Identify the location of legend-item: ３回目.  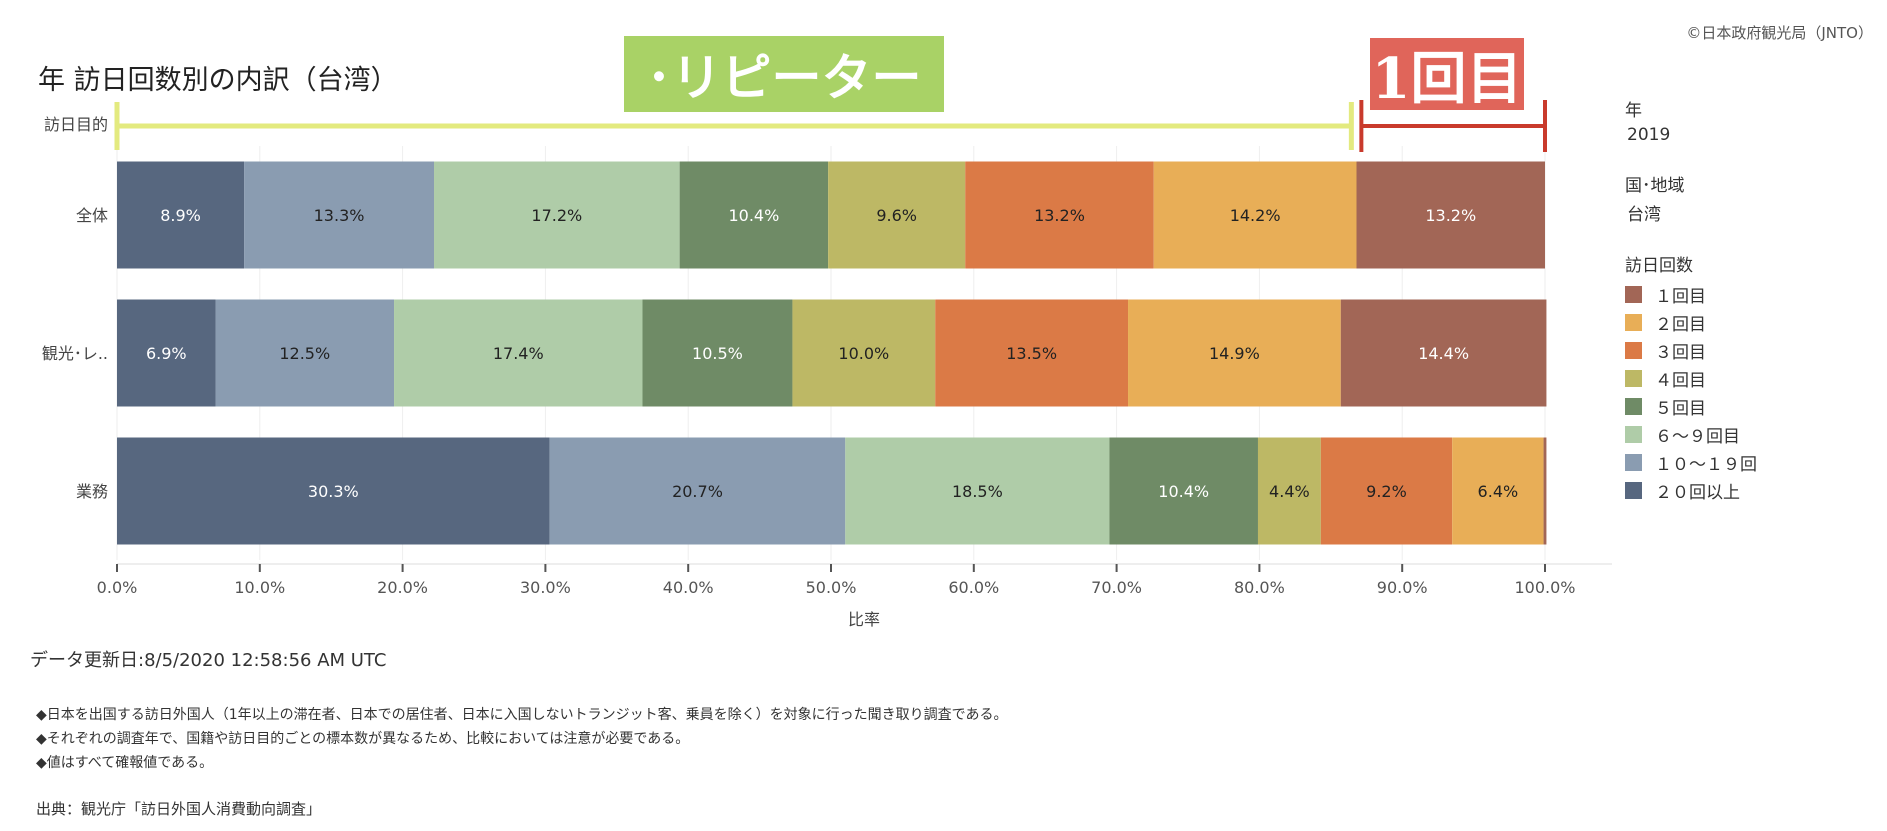
(1745, 350).